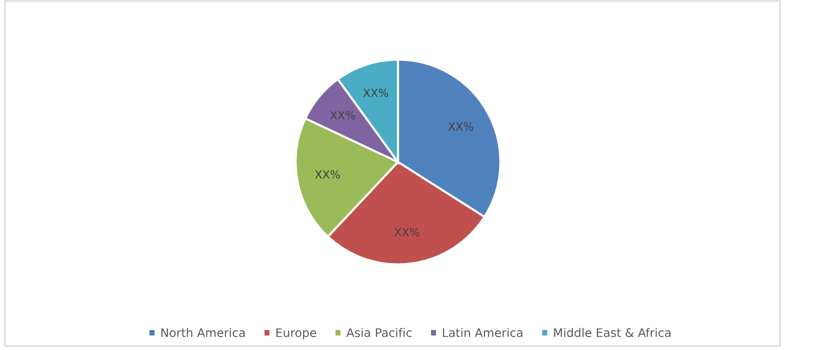 The width and height of the screenshot is (820, 350). Describe the element at coordinates (379, 333) in the screenshot. I see `legend-label: Asia Pacific` at that location.